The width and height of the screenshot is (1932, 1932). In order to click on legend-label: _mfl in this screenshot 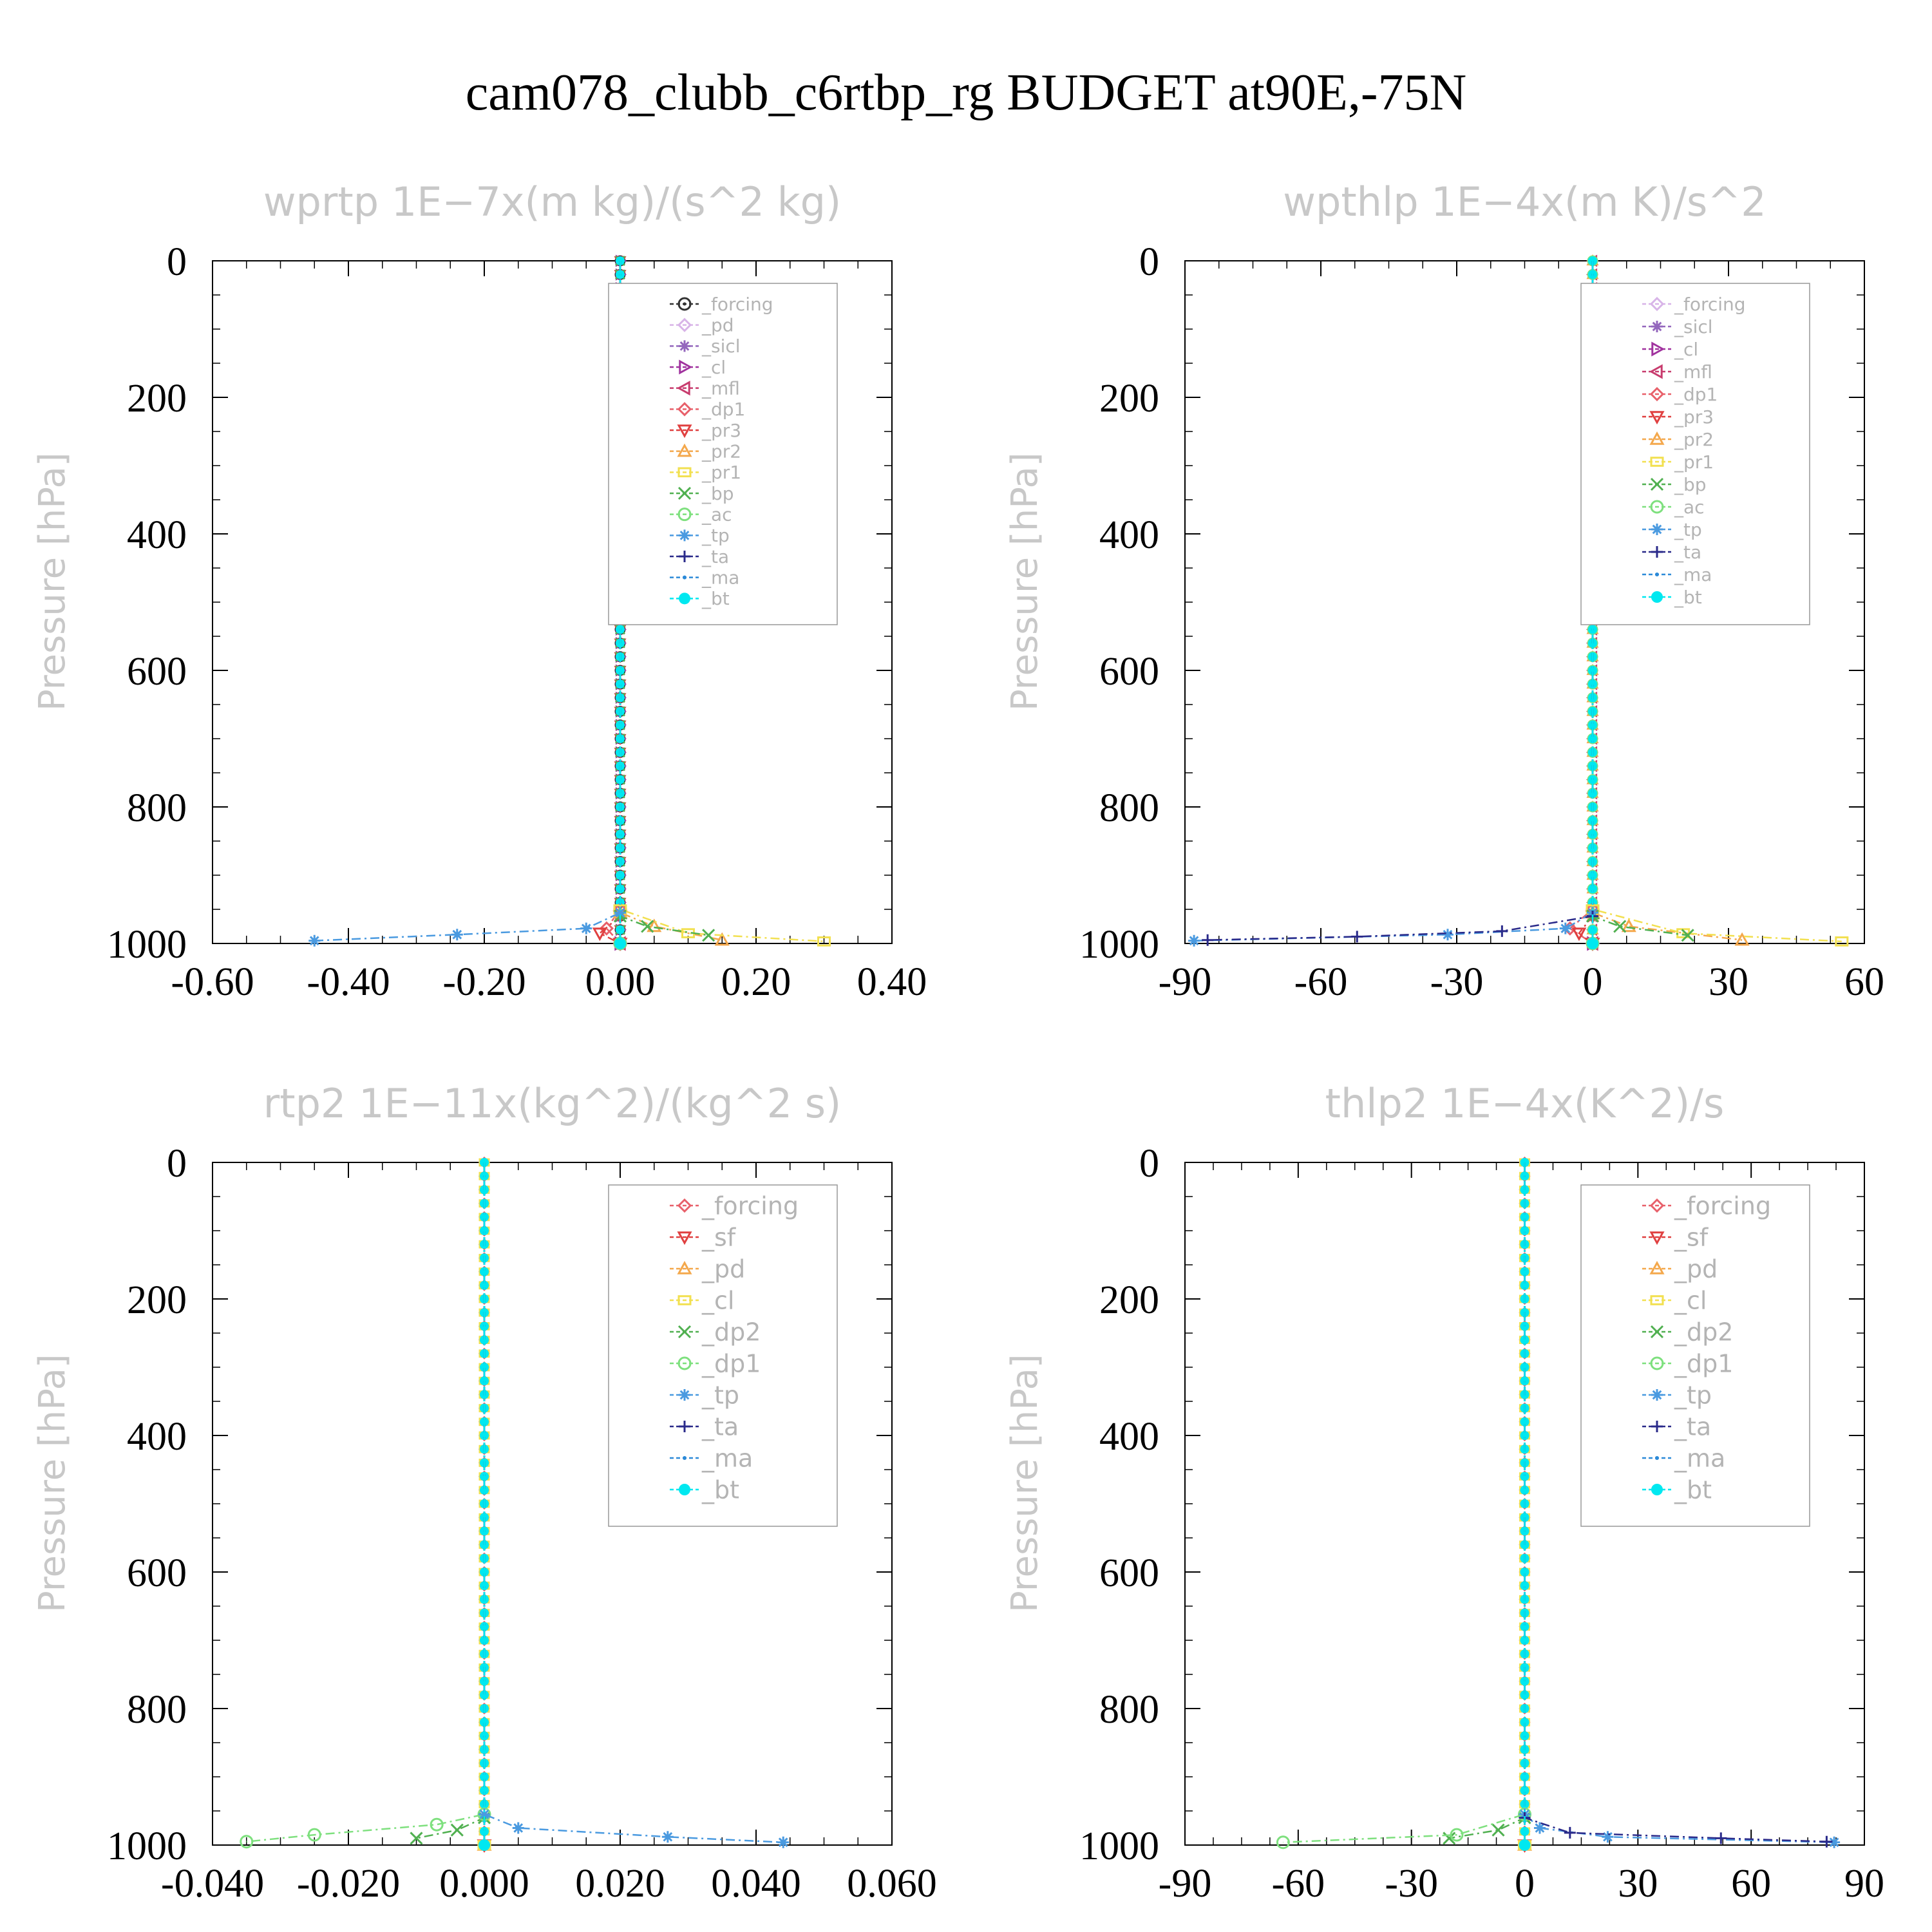, I will do `click(1693, 372)`.